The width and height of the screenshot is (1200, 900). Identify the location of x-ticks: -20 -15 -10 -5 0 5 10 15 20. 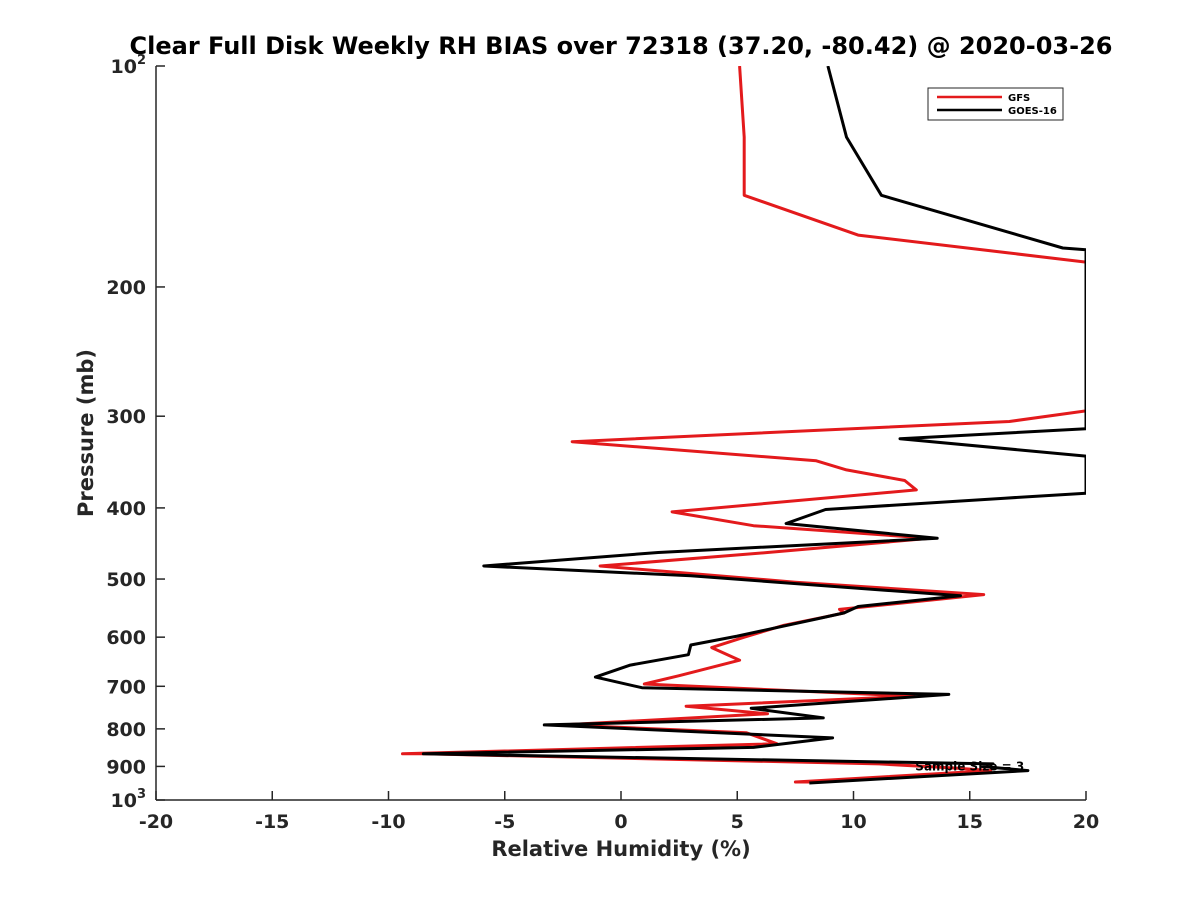
(619, 812).